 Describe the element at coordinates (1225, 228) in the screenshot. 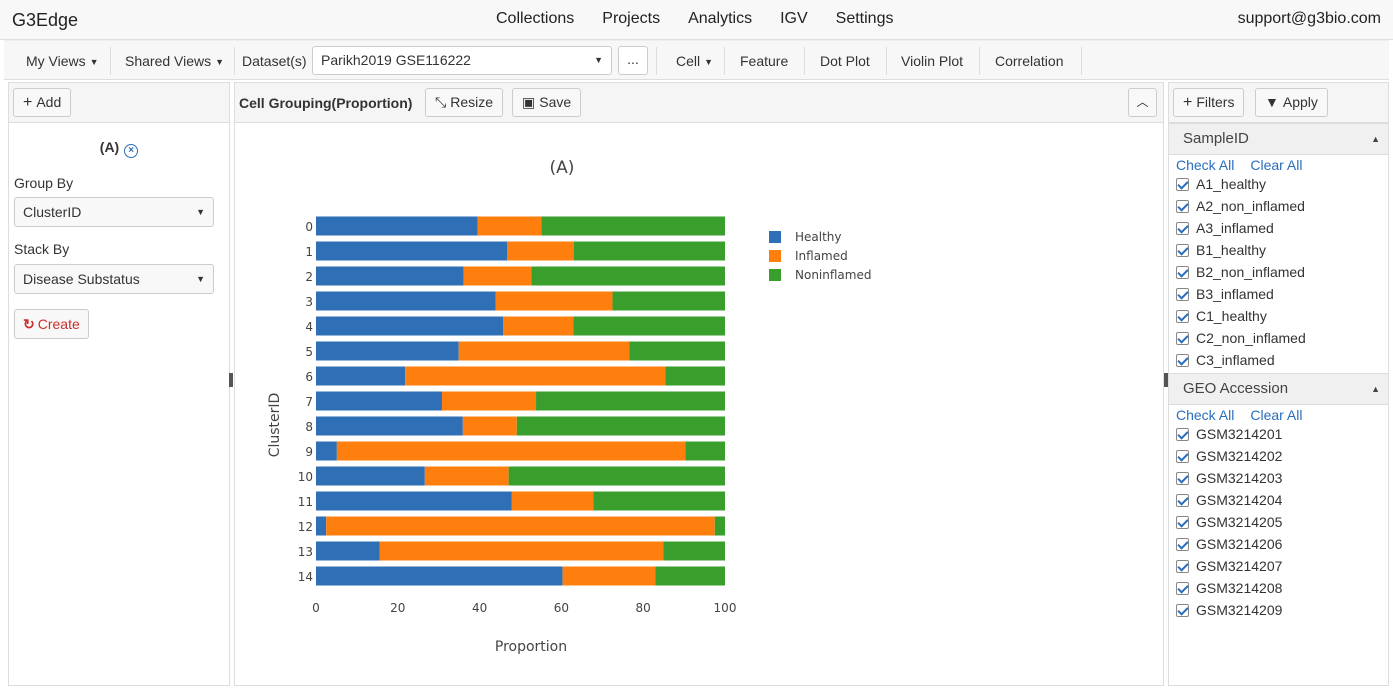

I see `filter-checkbox-row: A3_inflamed` at that location.